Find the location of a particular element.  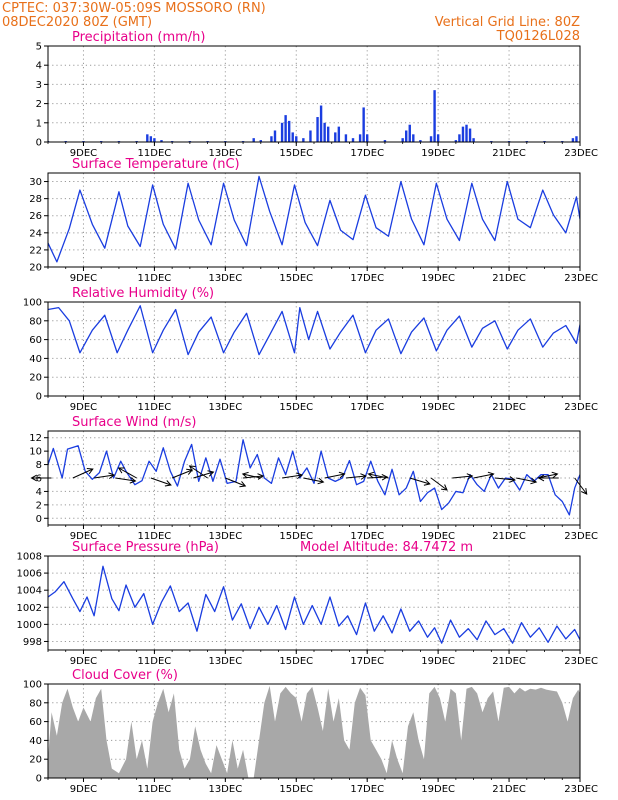

temp-ytick-label: 30 is located at coordinates (35, 182).